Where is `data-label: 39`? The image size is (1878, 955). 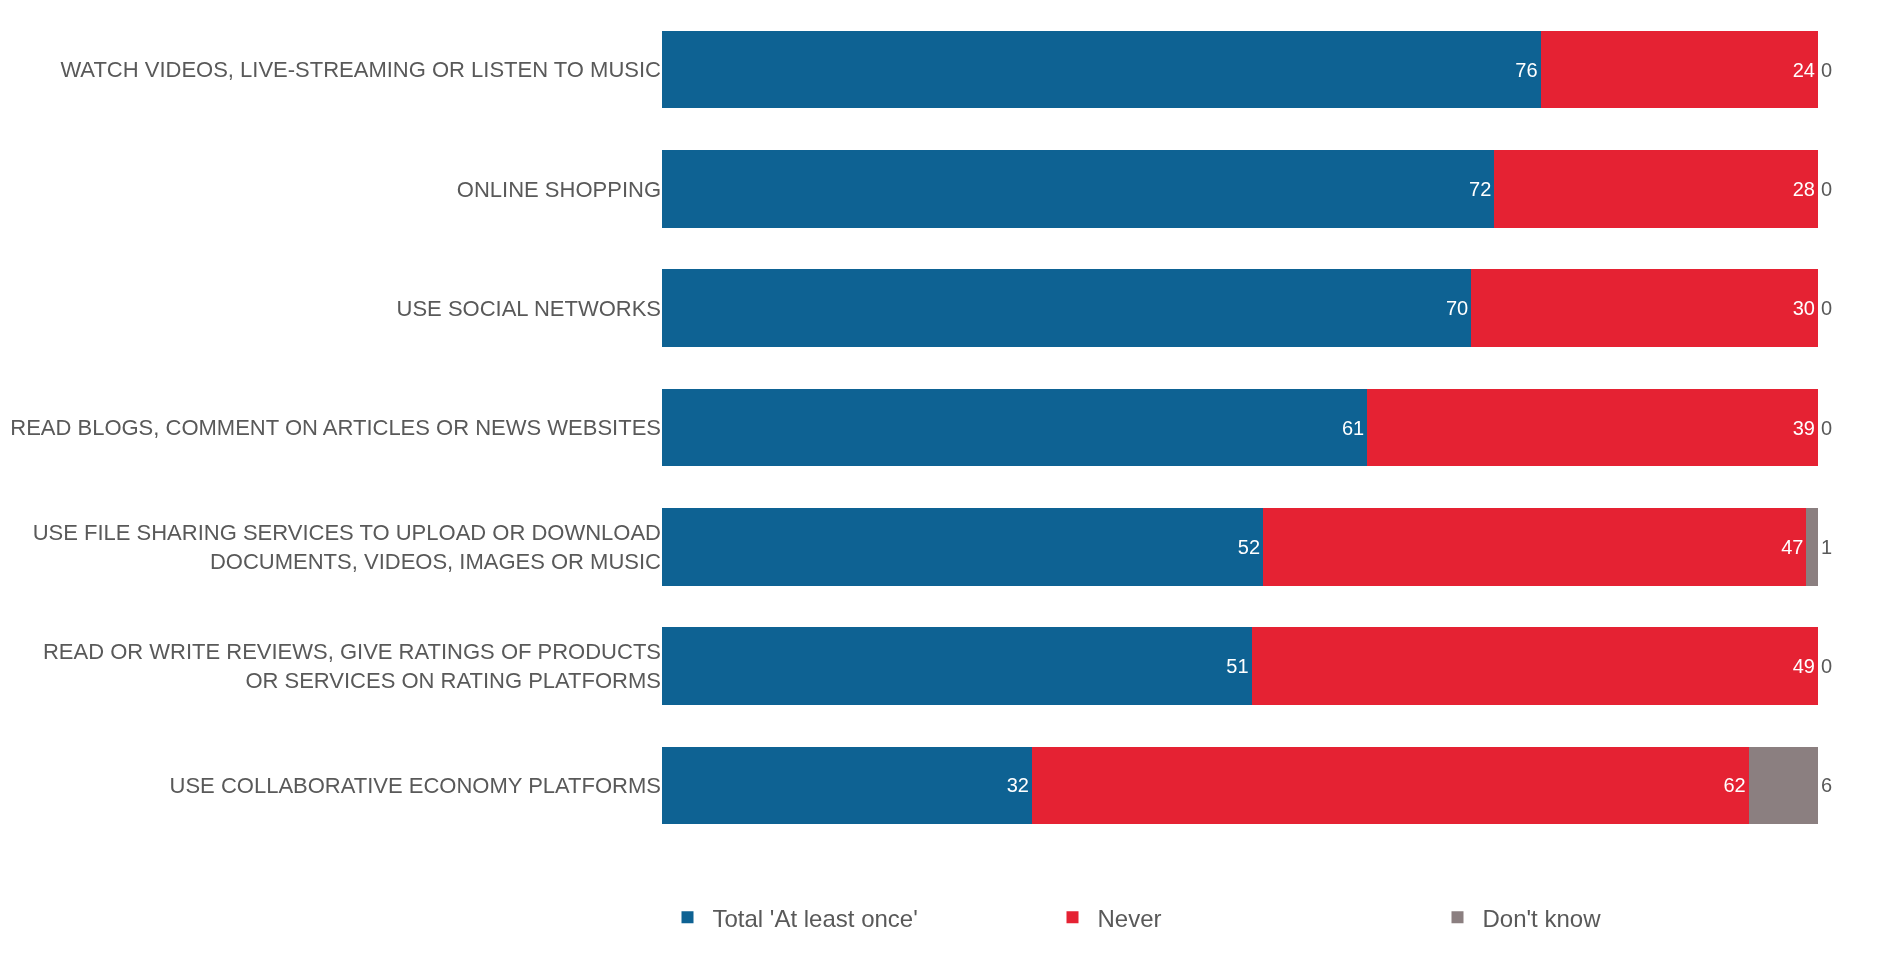 data-label: 39 is located at coordinates (1803, 427).